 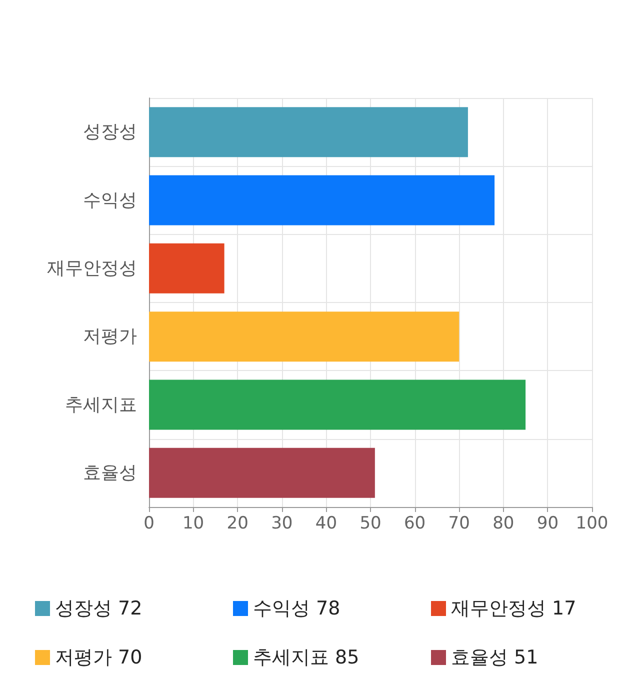 I want to click on x-tick-label: 20, so click(x=237, y=524).